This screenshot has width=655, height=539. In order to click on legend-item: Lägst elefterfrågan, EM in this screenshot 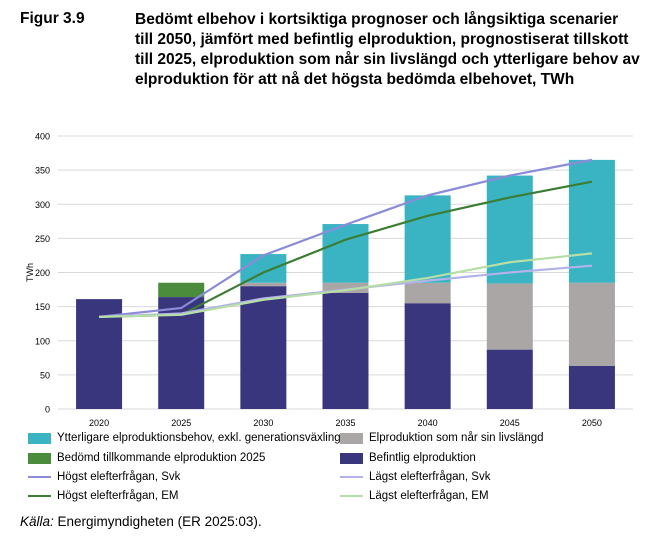, I will do `click(414, 496)`.